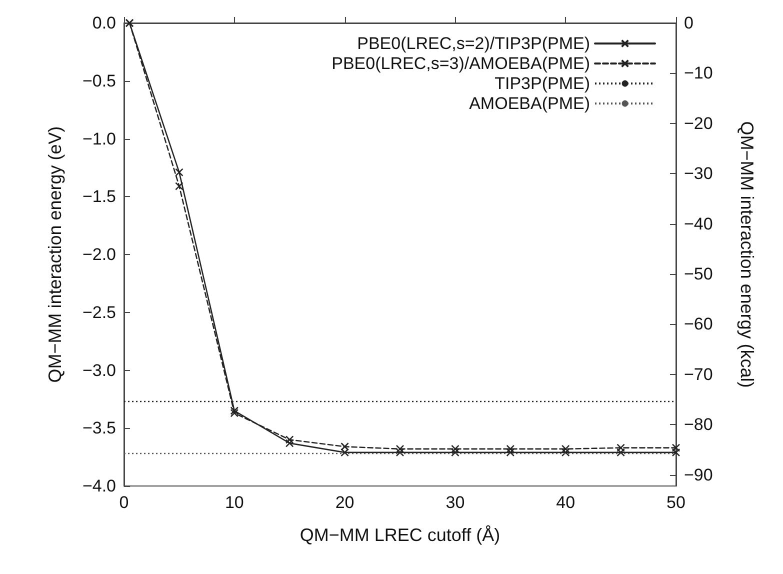  I want to click on legend-label: PBE0(LREC,s=3)/AMOEBA(PME), so click(461, 63).